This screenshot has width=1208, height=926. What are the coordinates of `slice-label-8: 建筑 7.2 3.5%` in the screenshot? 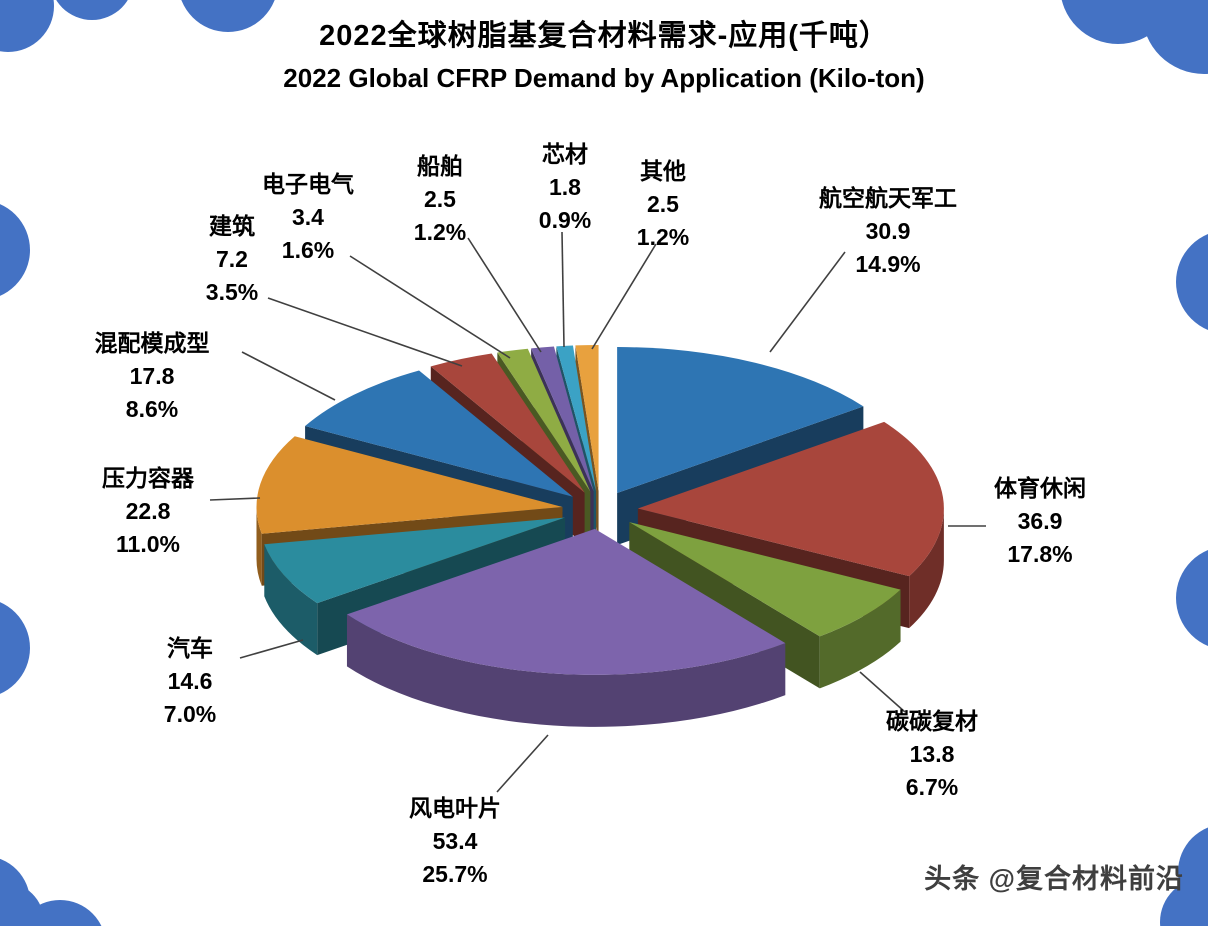 It's located at (232, 259).